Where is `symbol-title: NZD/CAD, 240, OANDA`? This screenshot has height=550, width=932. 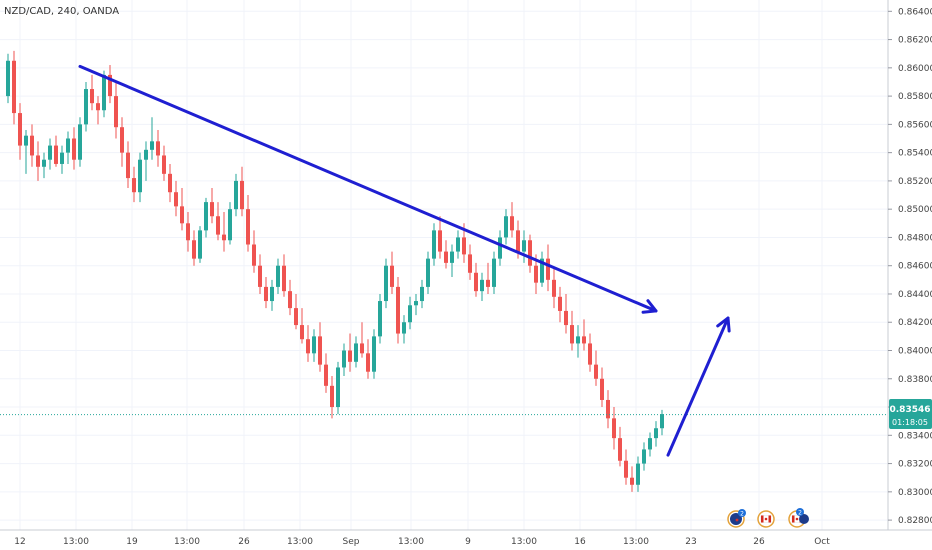 symbol-title: NZD/CAD, 240, OANDA is located at coordinates (61, 11).